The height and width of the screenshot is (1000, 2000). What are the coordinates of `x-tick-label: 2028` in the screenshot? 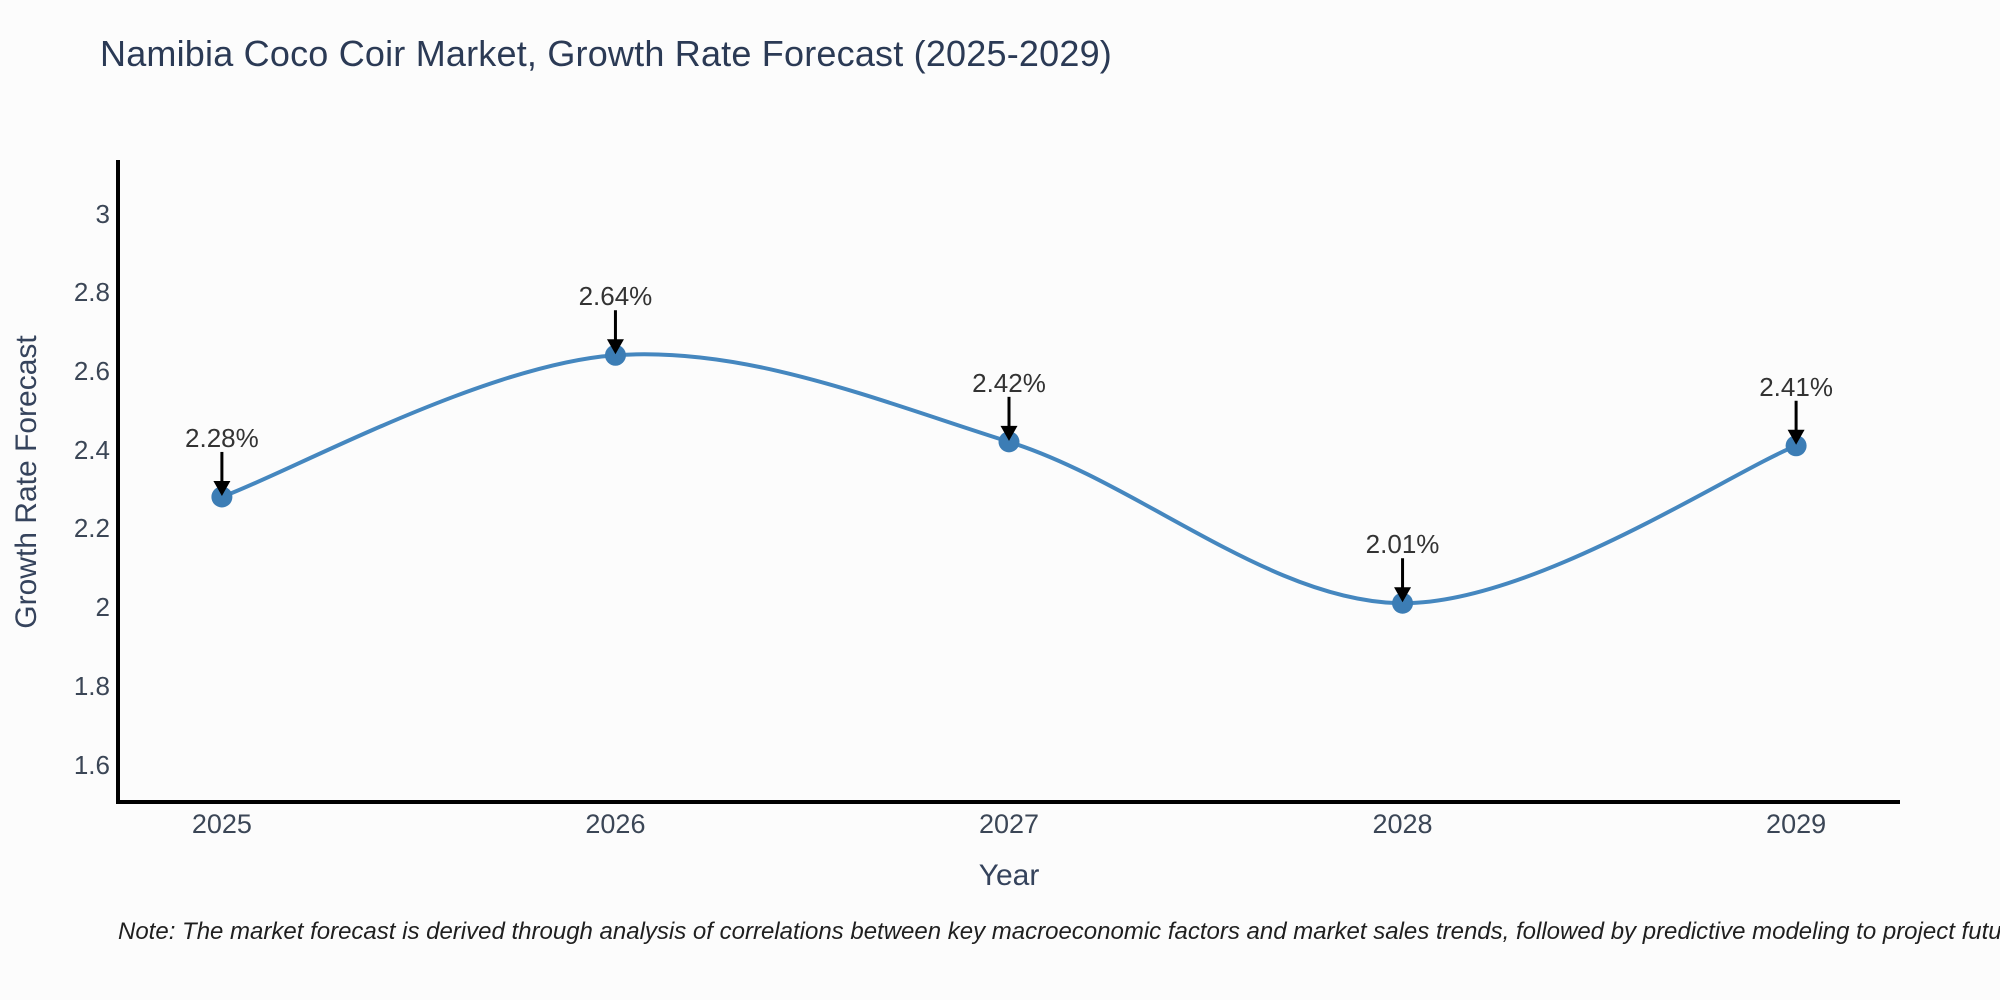 It's located at (1402, 824).